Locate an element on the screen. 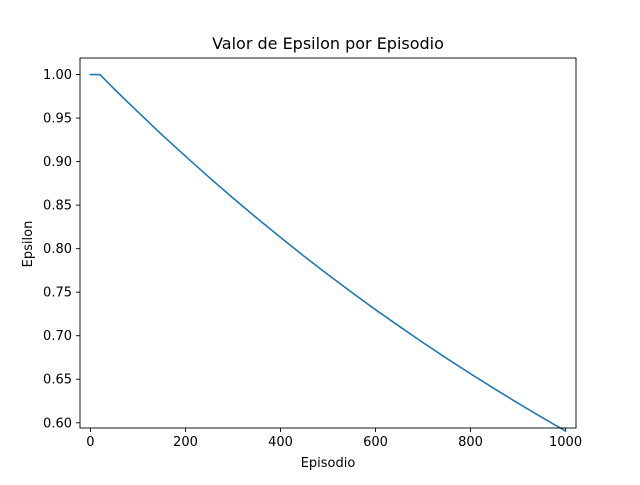 Image resolution: width=640 pixels, height=485 pixels. x-tick-label: 1000 is located at coordinates (565, 442).